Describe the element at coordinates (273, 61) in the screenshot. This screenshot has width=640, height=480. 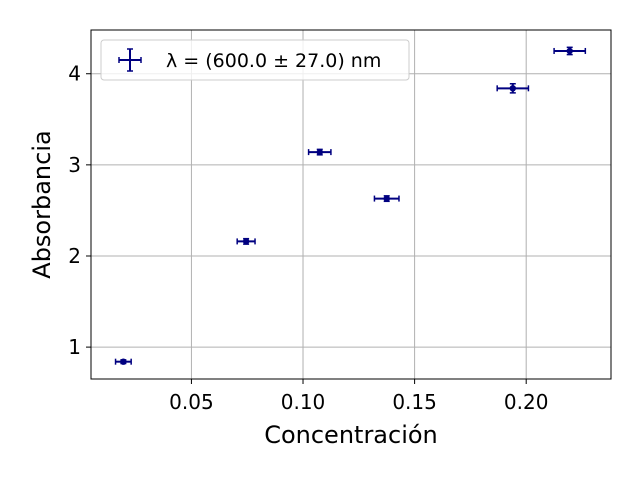
I see `legend-label: λ = (600.0 ± 27.0) nm` at that location.